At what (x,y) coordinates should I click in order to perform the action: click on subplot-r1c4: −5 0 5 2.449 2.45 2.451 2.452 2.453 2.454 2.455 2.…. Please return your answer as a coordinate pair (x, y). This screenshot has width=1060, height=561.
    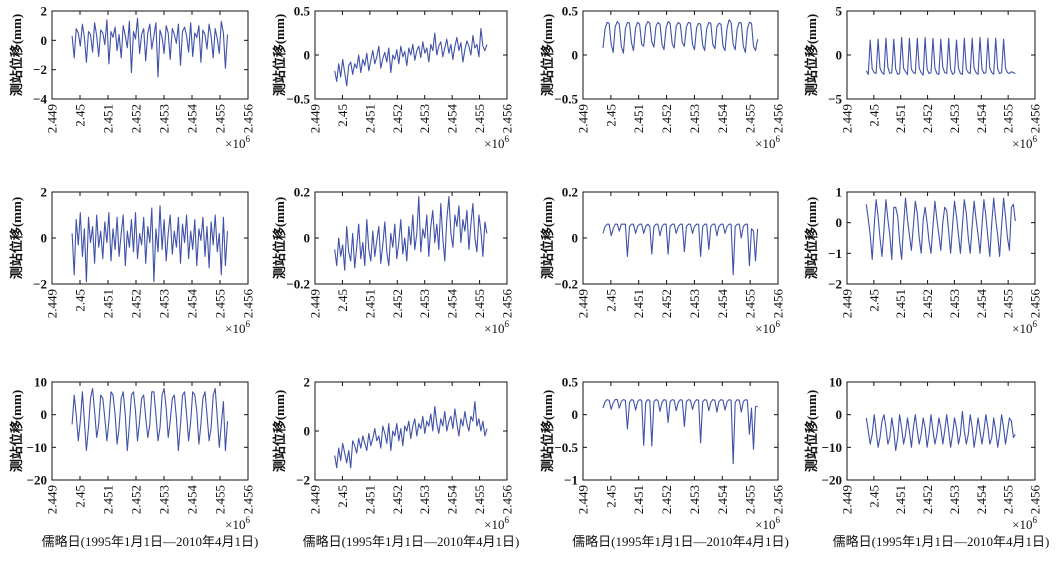
    Looking at the image, I should click on (923, 78).